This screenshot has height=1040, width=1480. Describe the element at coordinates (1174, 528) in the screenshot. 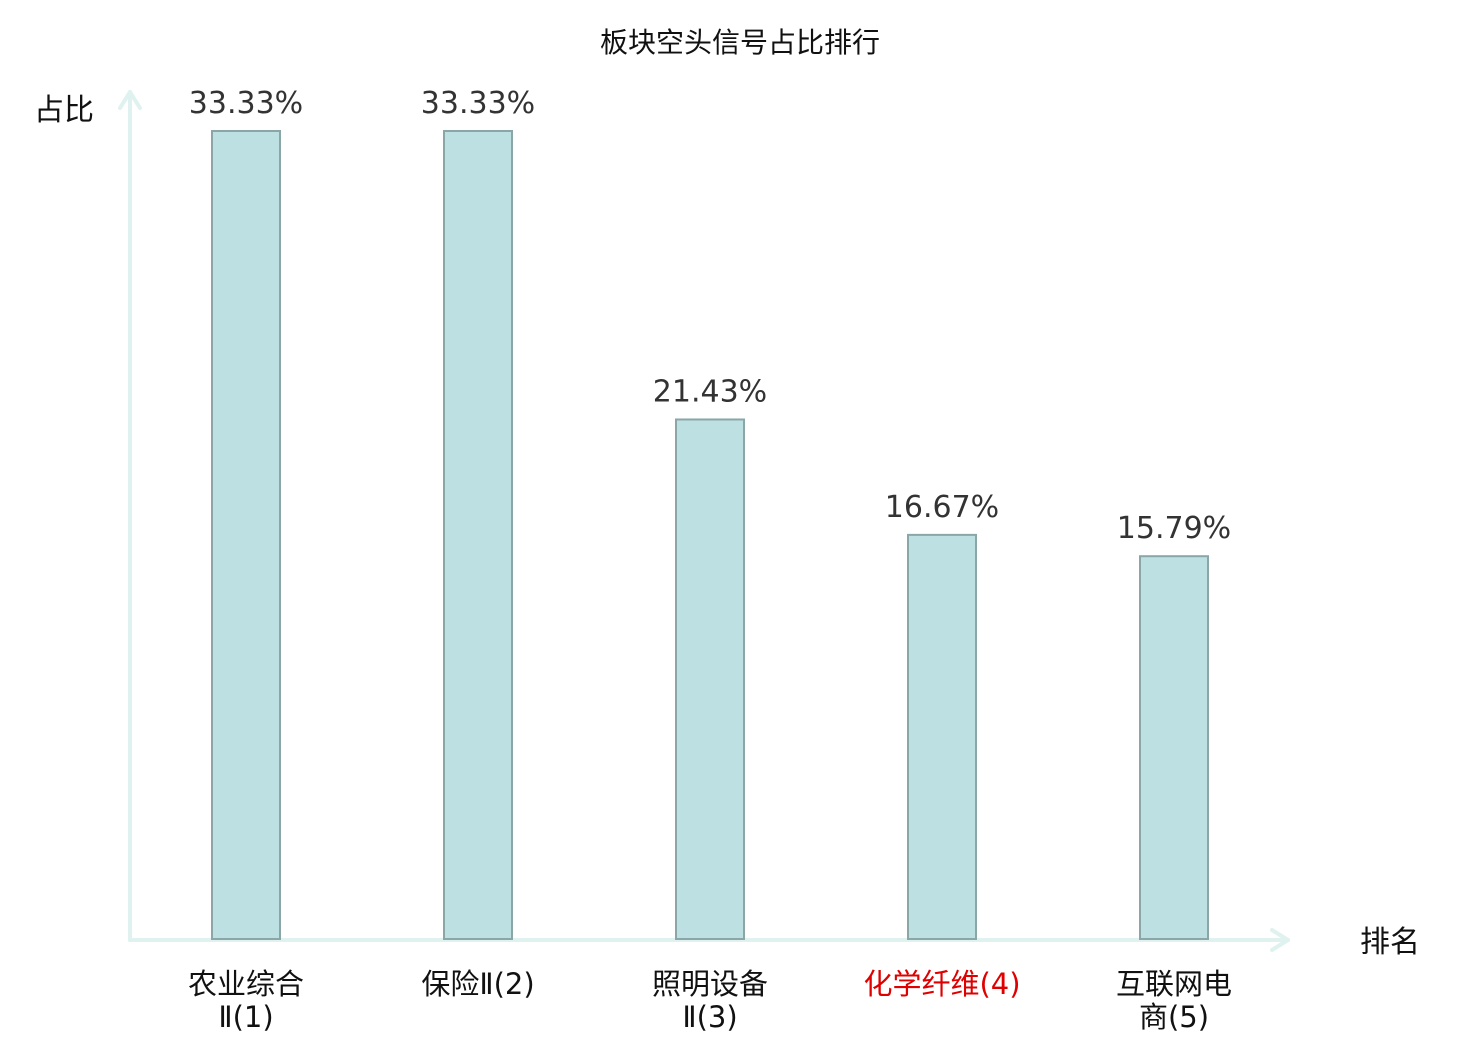

I see `value-label-5: 15.79%` at that location.